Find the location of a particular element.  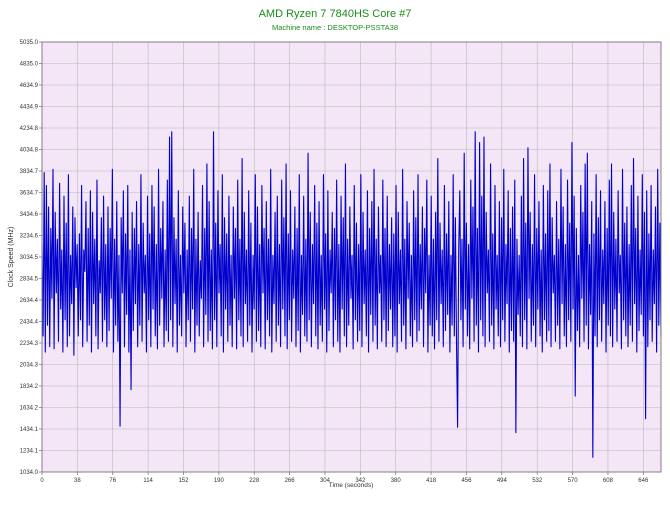

y-tick-label: 1434.1 is located at coordinates (29, 430).